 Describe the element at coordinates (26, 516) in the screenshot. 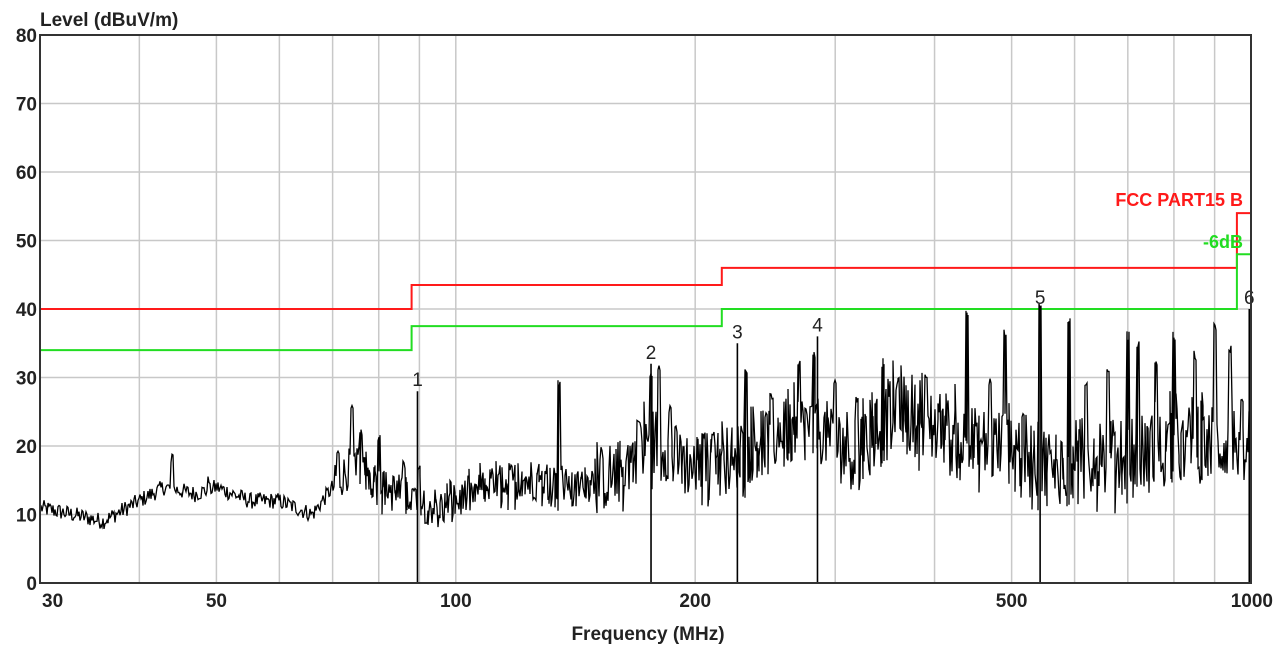

I see `y-tick-label: 10` at that location.